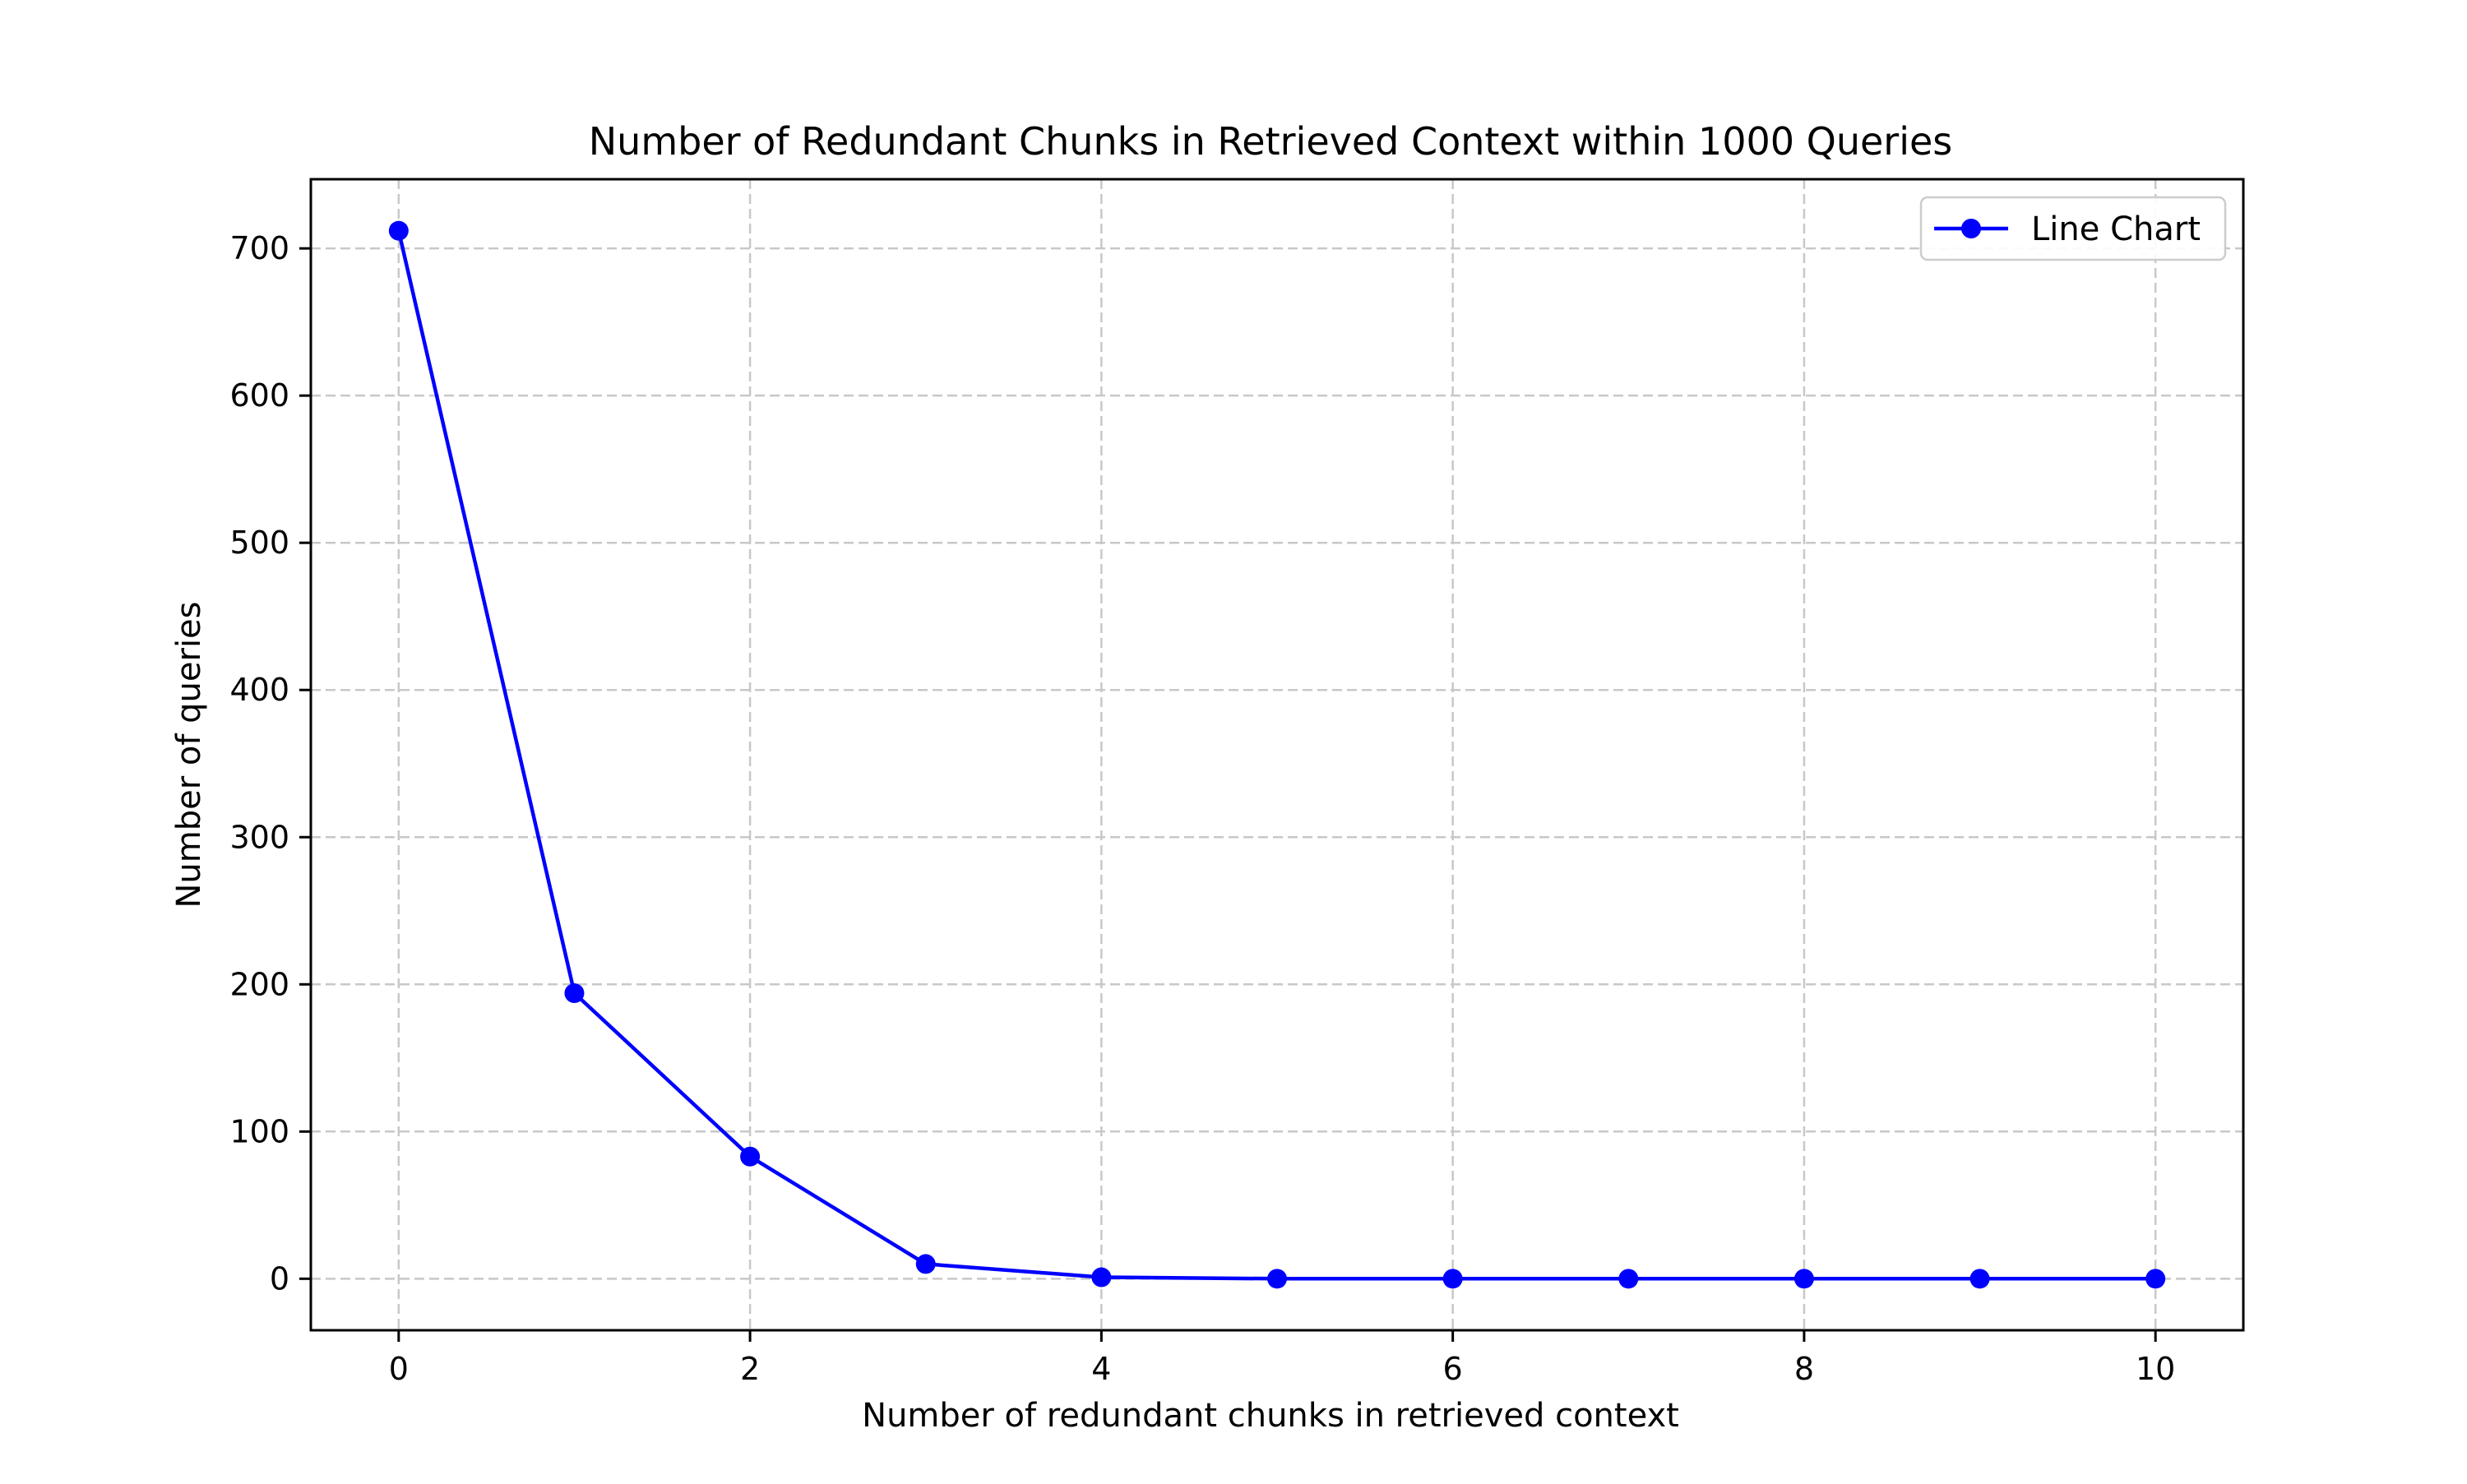 This screenshot has width=2467, height=1484. Describe the element at coordinates (2155, 1369) in the screenshot. I see `x-tick-label: 10` at that location.